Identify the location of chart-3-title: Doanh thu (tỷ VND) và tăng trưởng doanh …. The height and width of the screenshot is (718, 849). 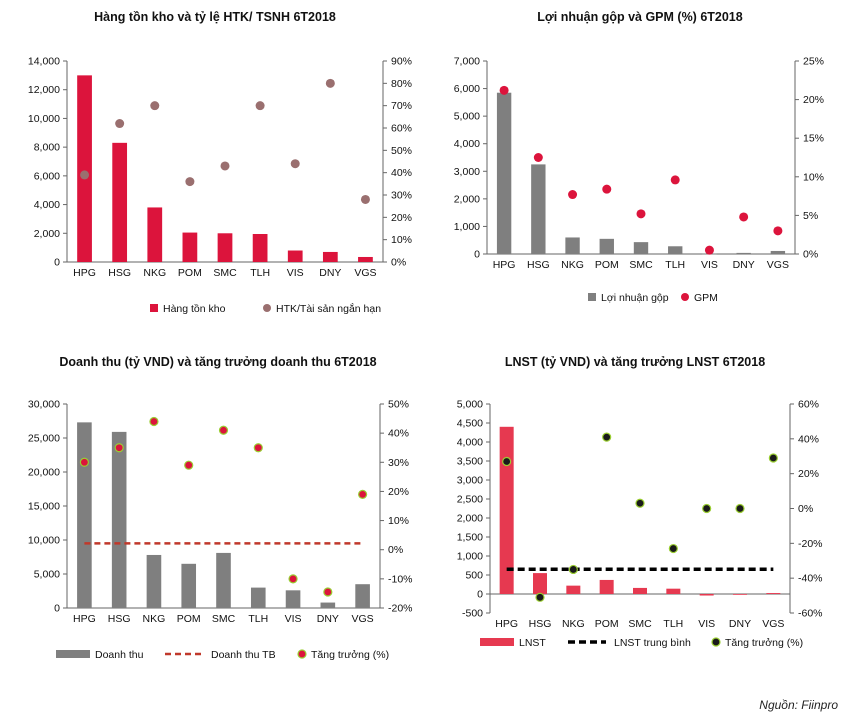
(217, 362).